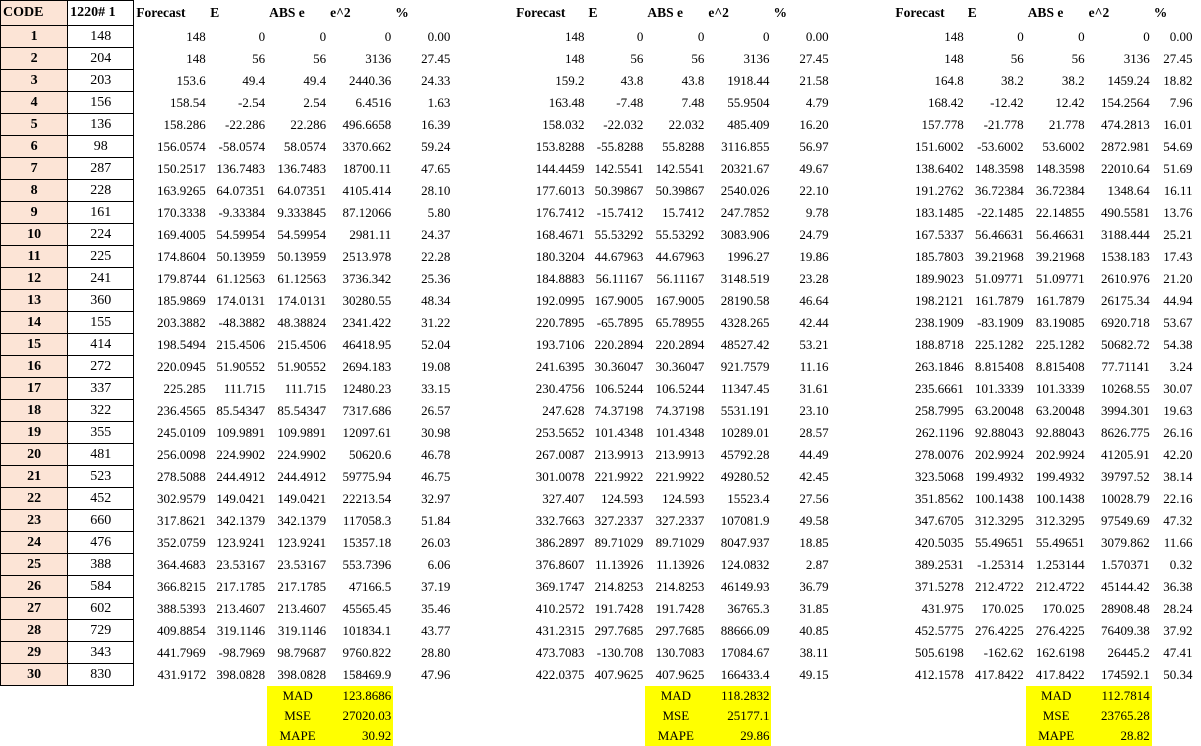 This screenshot has height=746, width=1201. Describe the element at coordinates (1160, 12) in the screenshot. I see `header-cell: %` at that location.